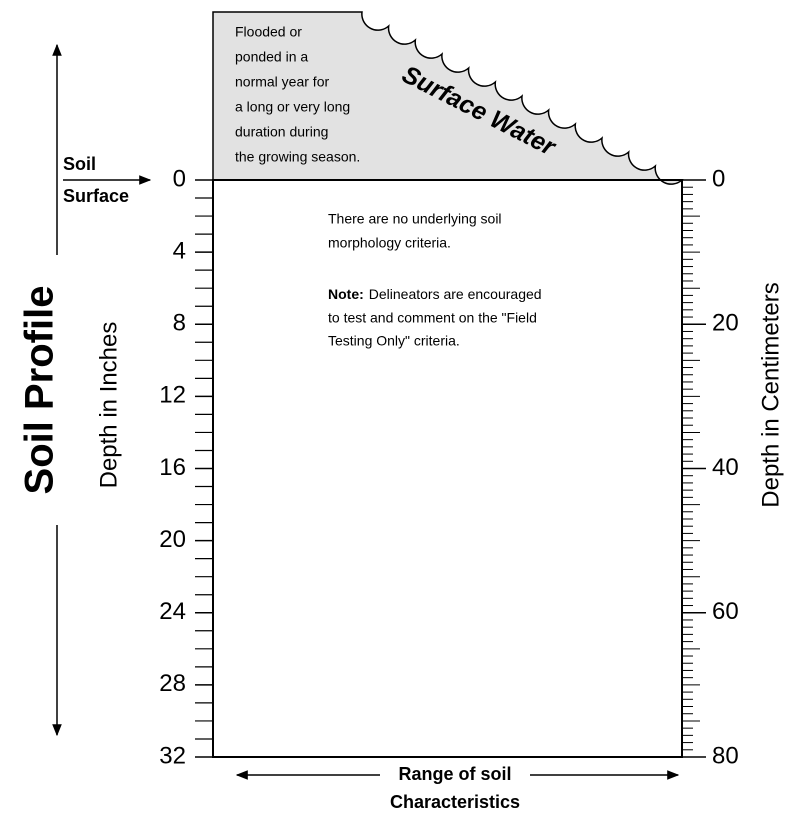  Describe the element at coordinates (282, 82) in the screenshot. I see `description-line: normal year for` at that location.